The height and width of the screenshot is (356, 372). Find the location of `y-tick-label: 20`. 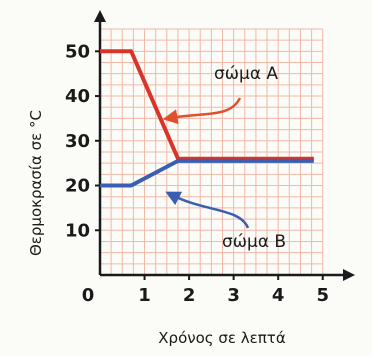

y-tick-label: 20 is located at coordinates (77, 186).